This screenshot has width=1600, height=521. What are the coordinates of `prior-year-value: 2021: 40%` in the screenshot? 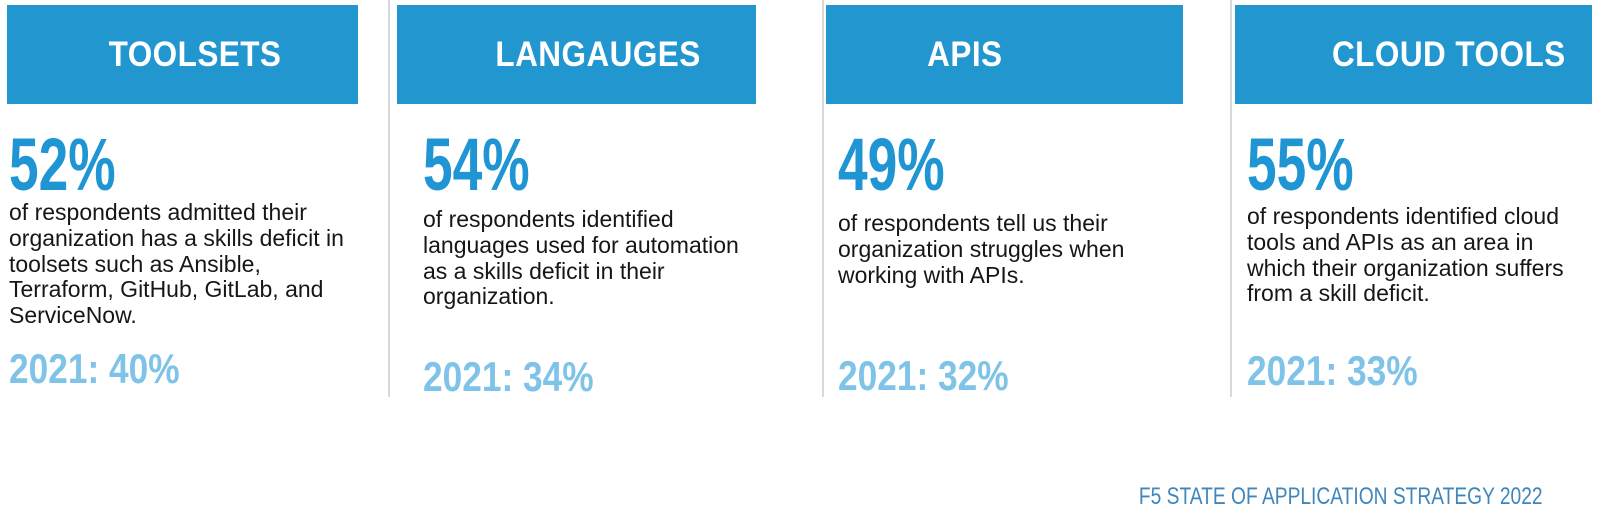 It's located at (94, 368).